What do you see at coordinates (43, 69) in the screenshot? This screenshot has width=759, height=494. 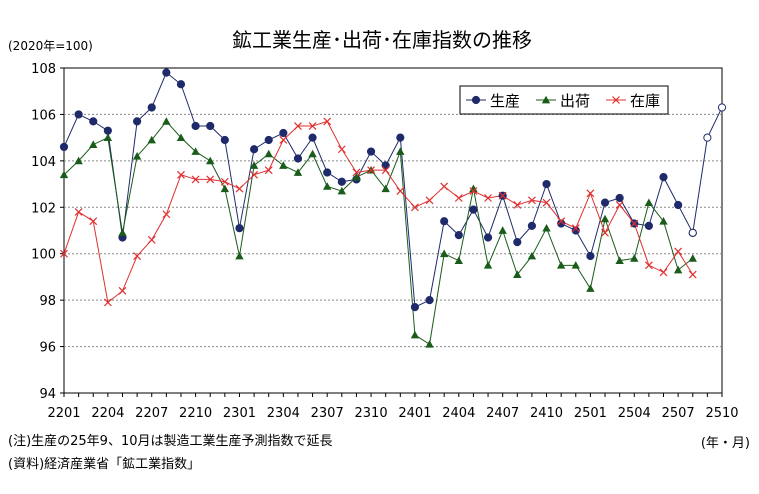 I see `y-tick-label: 108` at bounding box center [43, 69].